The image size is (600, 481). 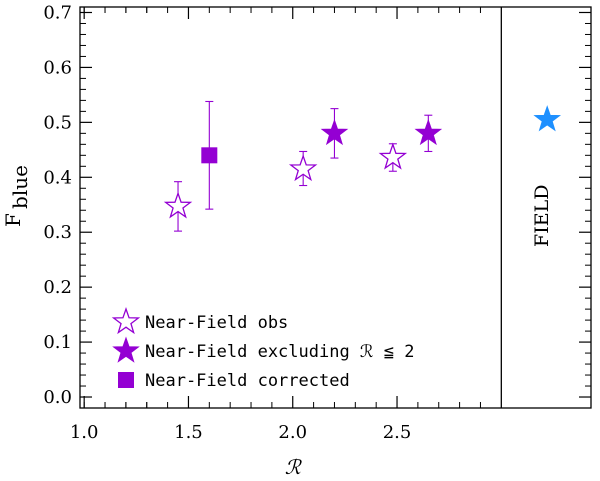 I want to click on data-point-filled-square, so click(x=209, y=155).